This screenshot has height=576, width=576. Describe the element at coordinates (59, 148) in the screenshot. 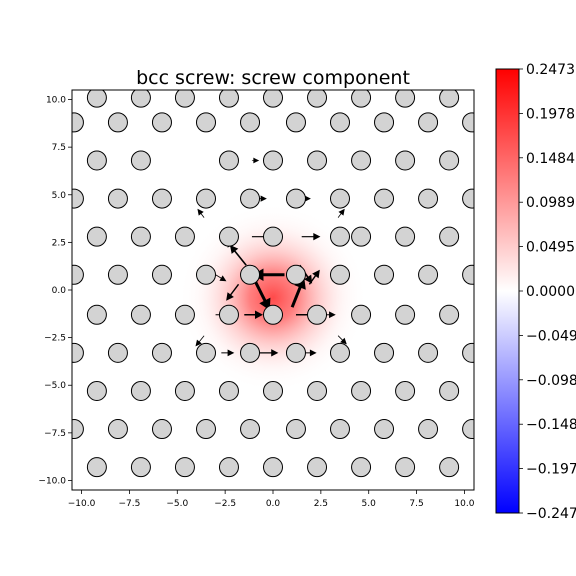

I see `y-tick-label: 7.5` at that location.